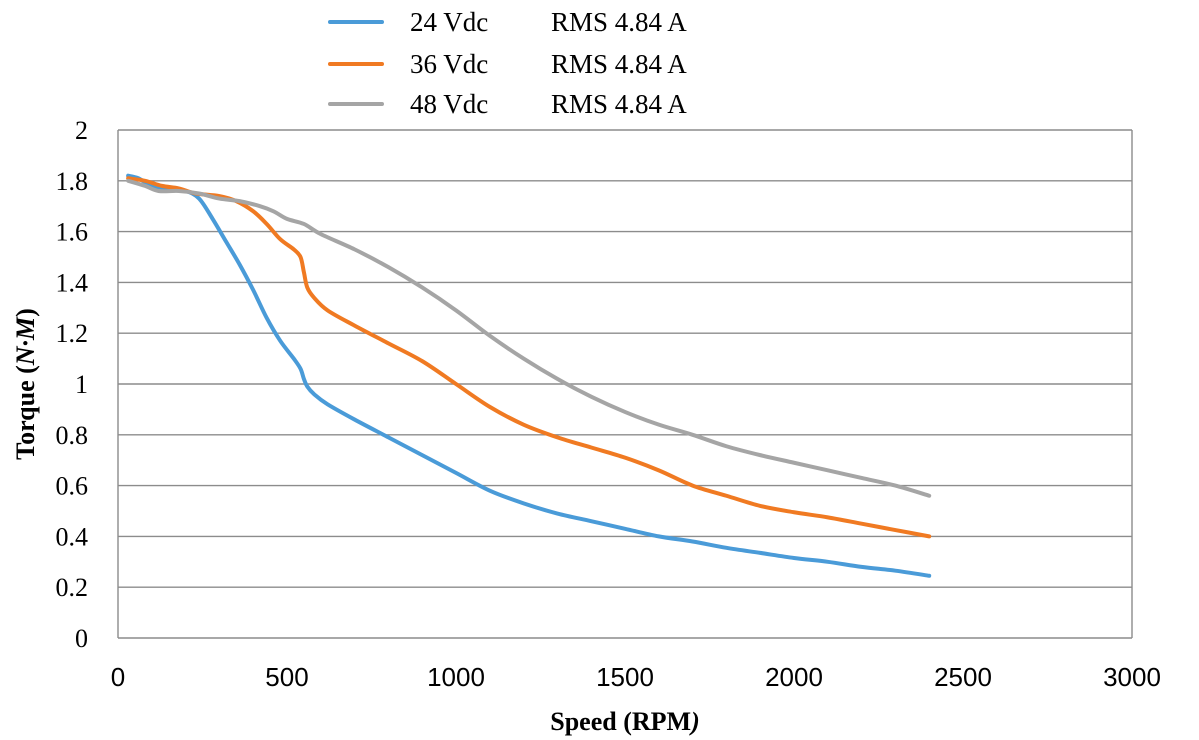 This screenshot has height=740, width=1199. Describe the element at coordinates (25, 384) in the screenshot. I see `y-axis-title: Torque (N·M)` at that location.